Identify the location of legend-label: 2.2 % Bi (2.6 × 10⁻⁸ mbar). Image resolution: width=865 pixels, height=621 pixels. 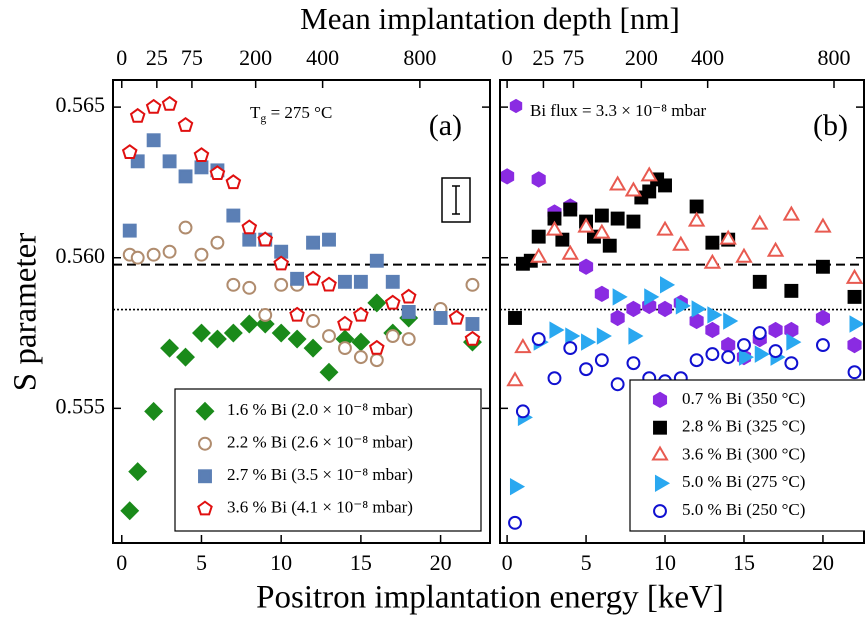
(320, 442).